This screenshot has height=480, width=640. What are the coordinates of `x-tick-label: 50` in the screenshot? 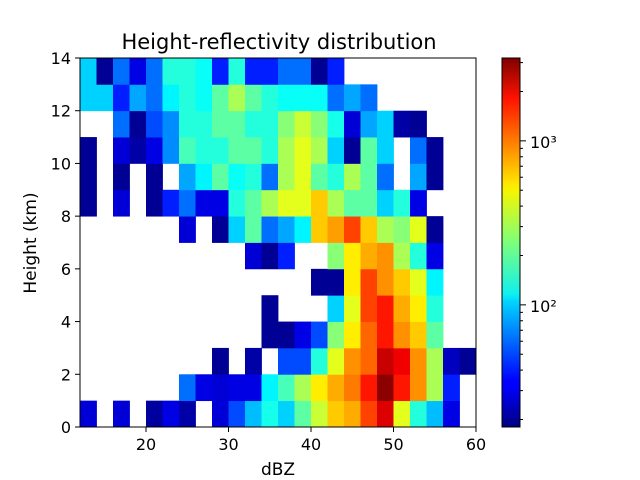 It's located at (393, 444).